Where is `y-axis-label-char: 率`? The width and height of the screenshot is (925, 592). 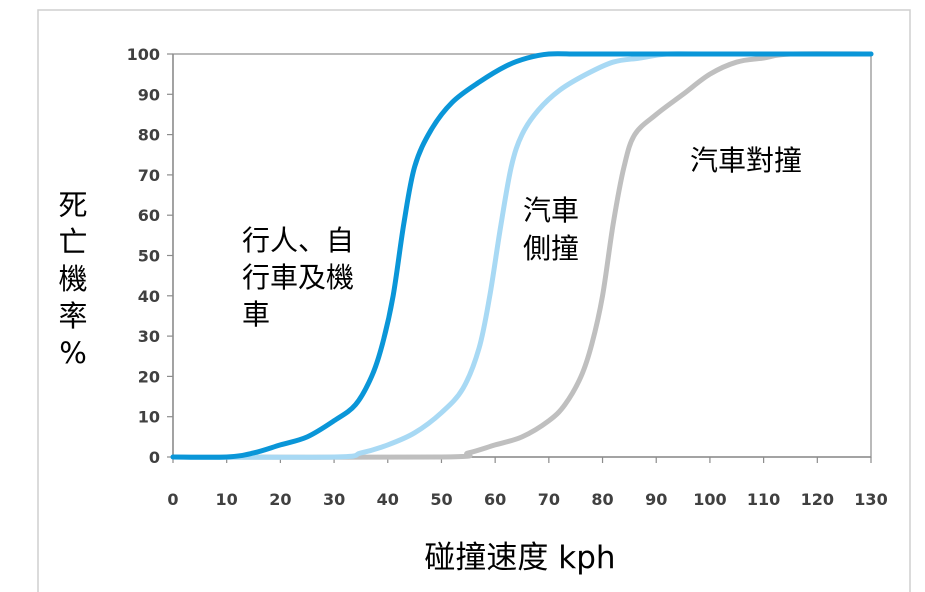 y-axis-label-char: 率 is located at coordinates (72, 316).